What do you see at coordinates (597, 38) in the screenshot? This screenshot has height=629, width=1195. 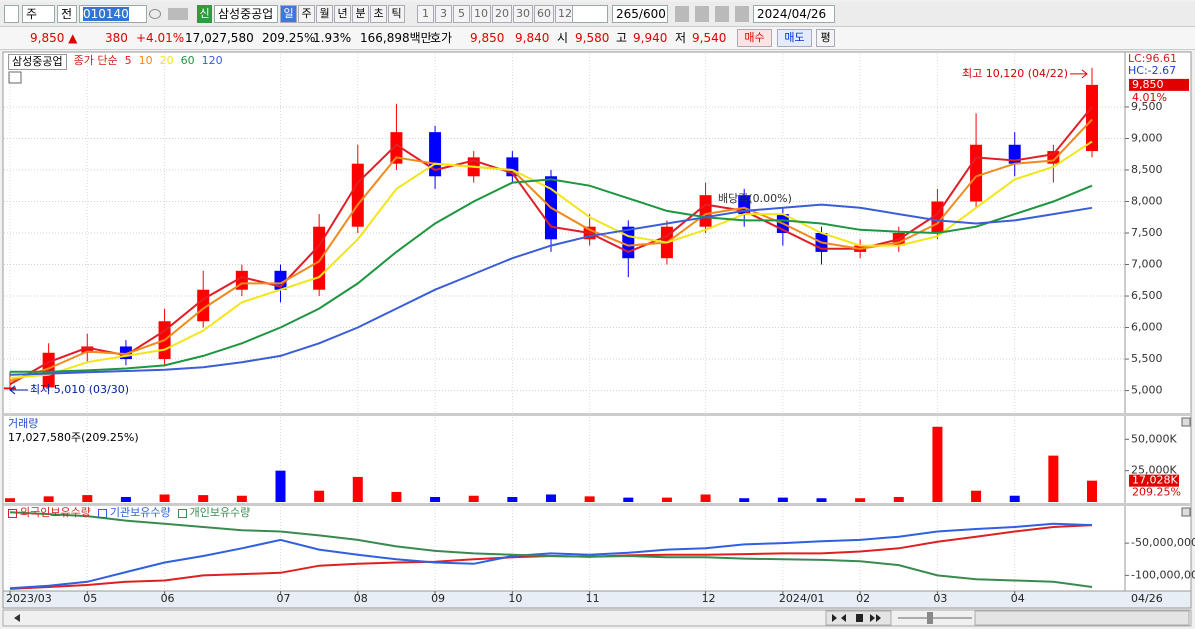 I see `quote-bar` at bounding box center [597, 38].